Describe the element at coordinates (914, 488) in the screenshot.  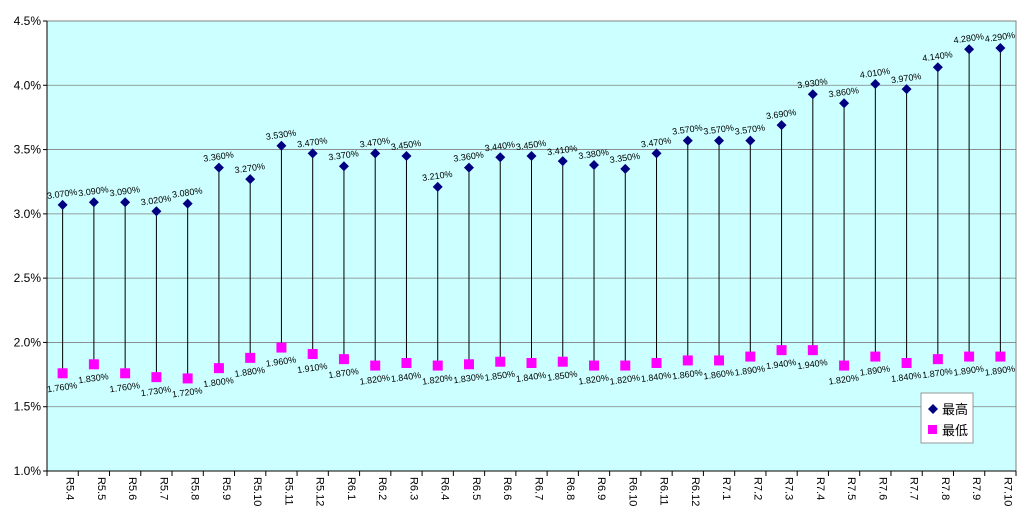
I see `x-tick-label: R7.7` at that location.